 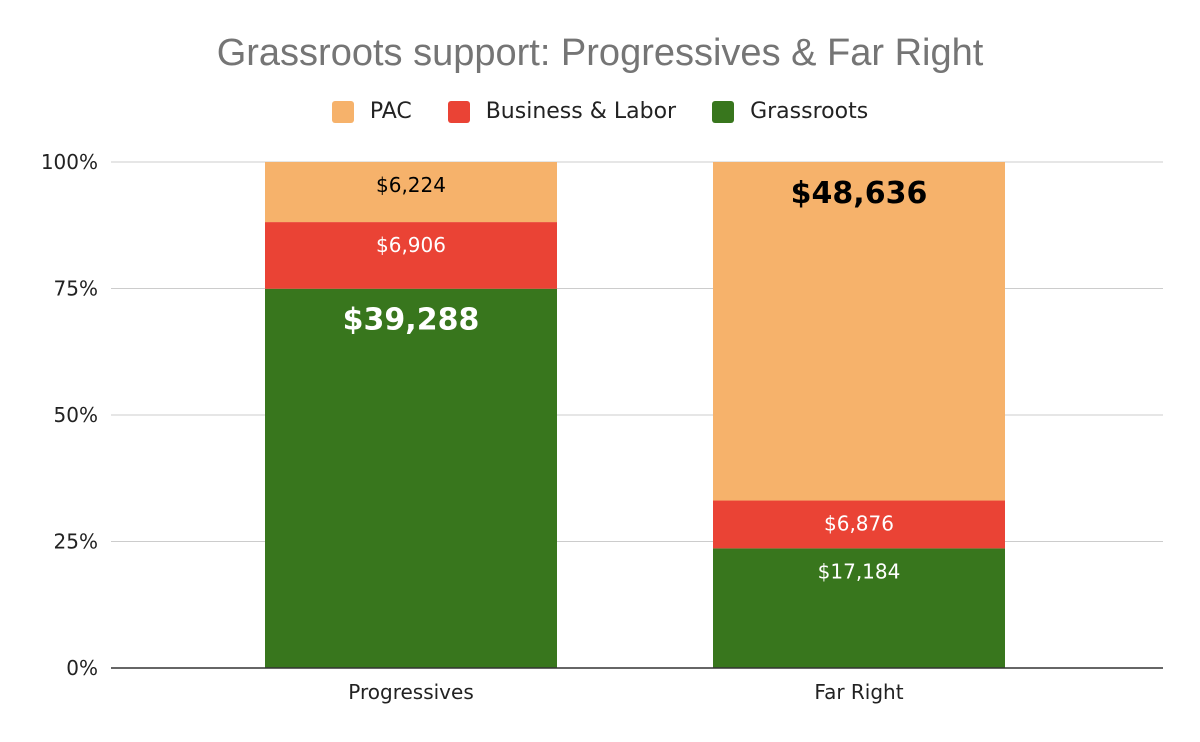 I want to click on legend-item-business-labor: Business & Labor, so click(x=562, y=111).